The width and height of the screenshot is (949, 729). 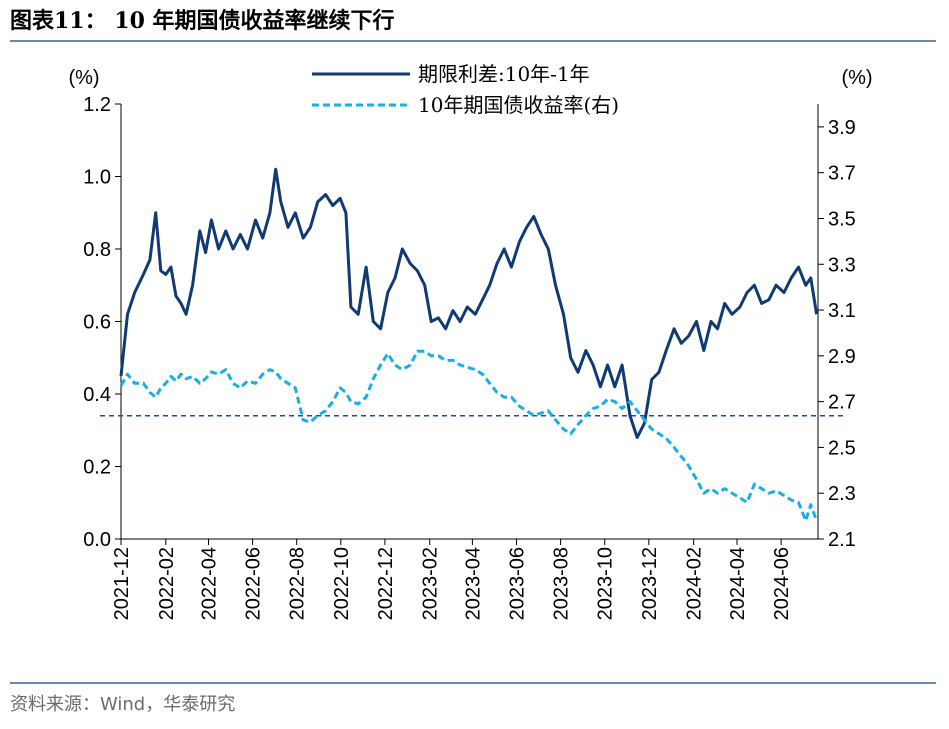 What do you see at coordinates (606, 583) in the screenshot?
I see `x-tick-label: 2023-10` at bounding box center [606, 583].